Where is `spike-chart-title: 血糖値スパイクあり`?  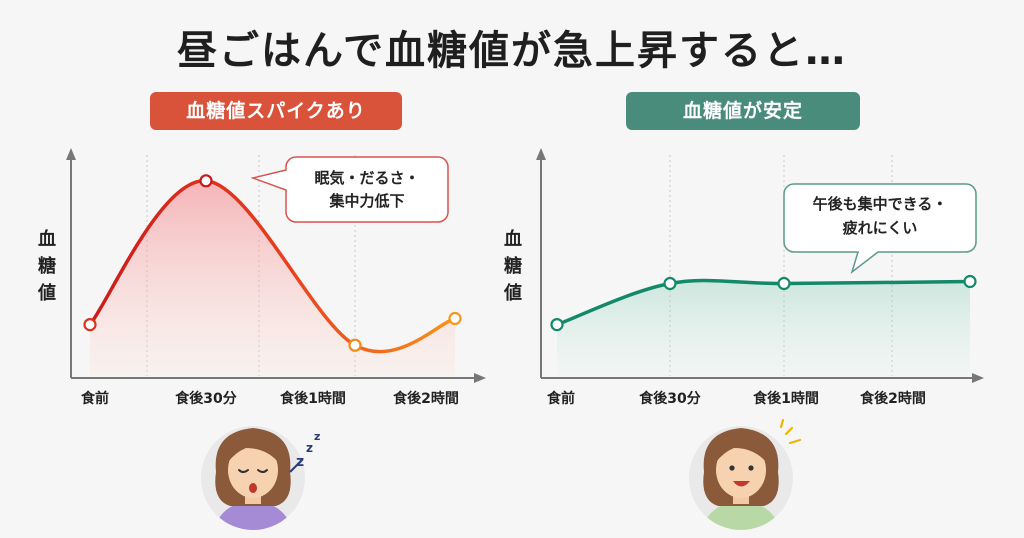 spike-chart-title: 血糖値スパイクあり is located at coordinates (276, 111).